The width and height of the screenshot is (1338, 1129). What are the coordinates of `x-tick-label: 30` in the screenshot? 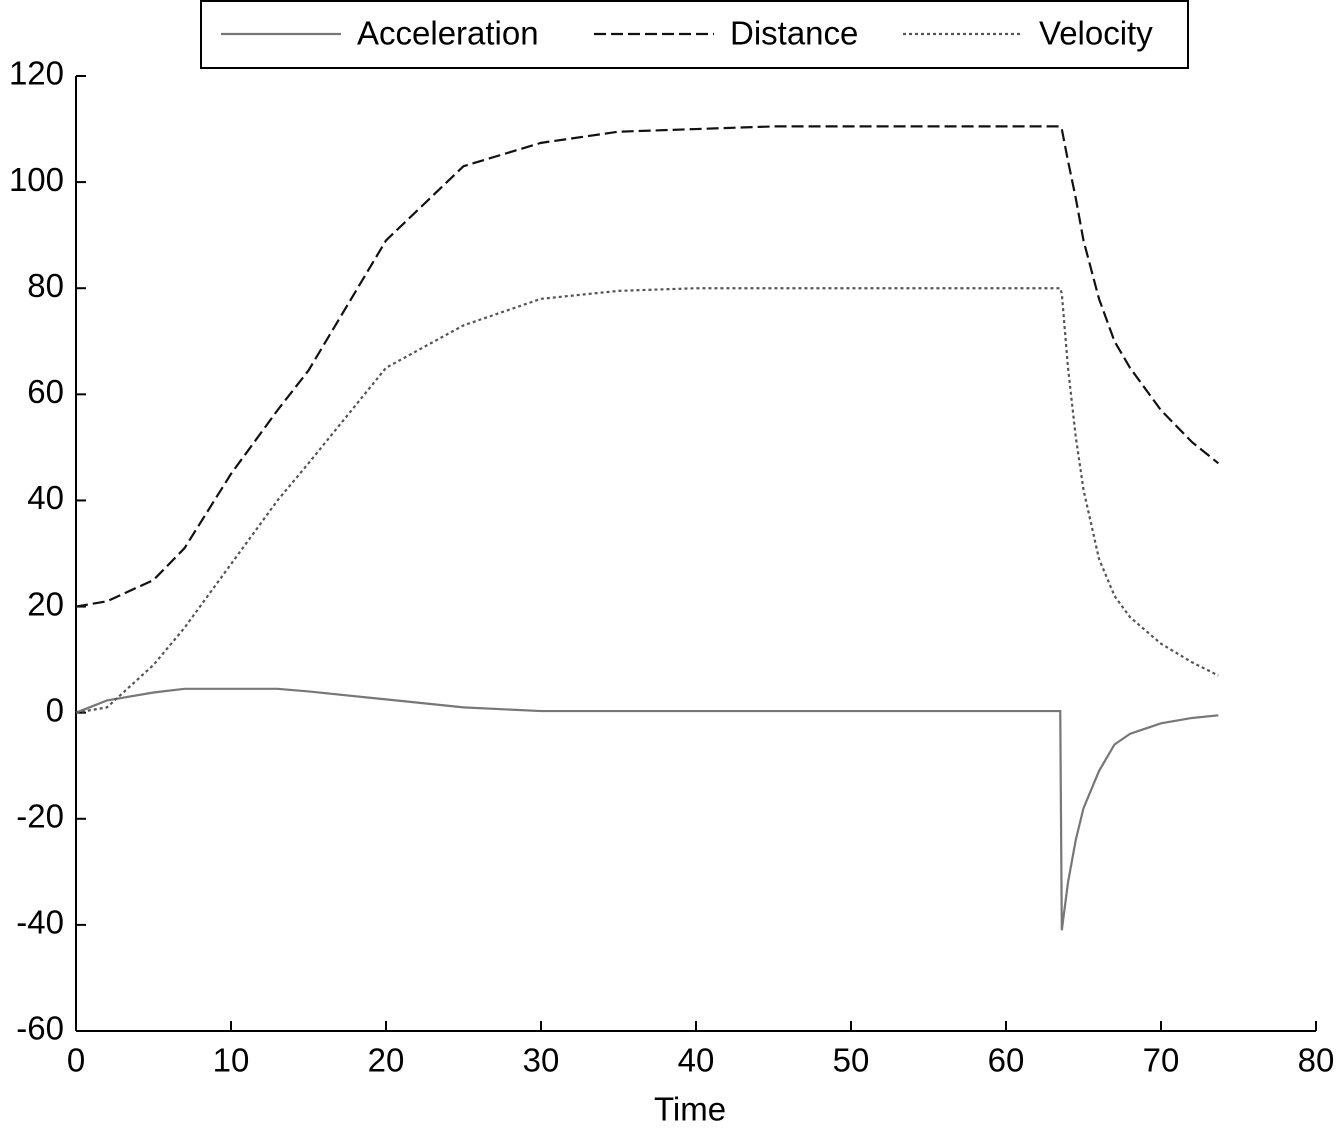 It's located at (541, 1060).